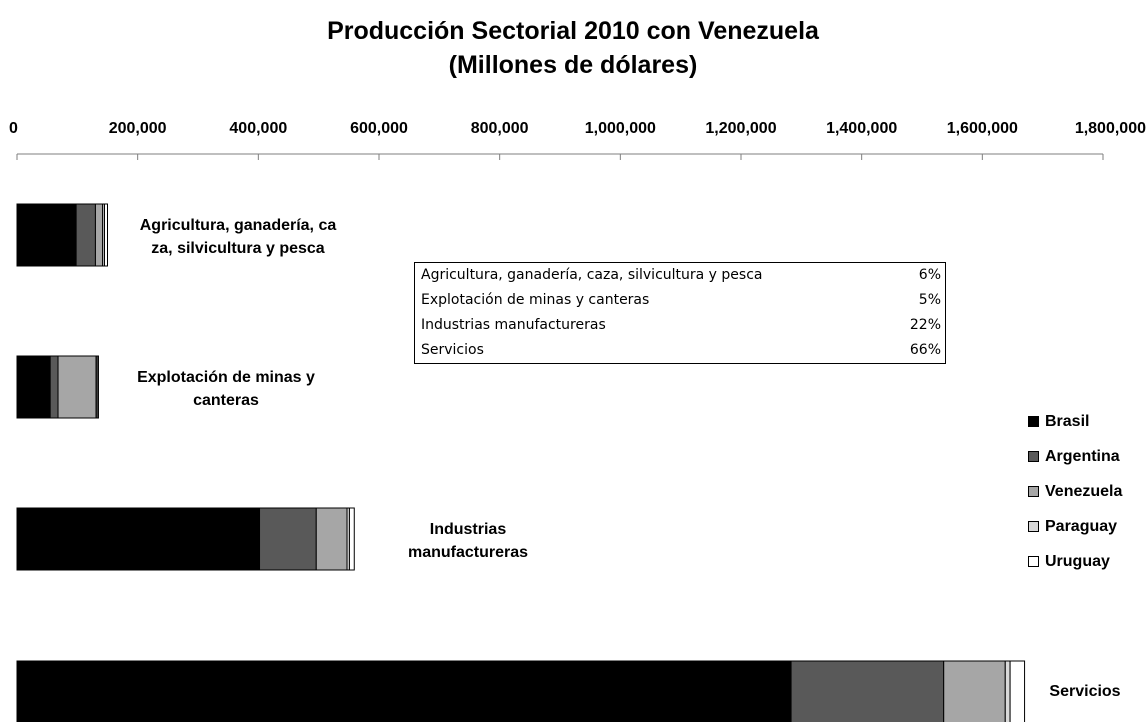  Describe the element at coordinates (226, 377) in the screenshot. I see `category-label-line: Explotación de minas y` at that location.